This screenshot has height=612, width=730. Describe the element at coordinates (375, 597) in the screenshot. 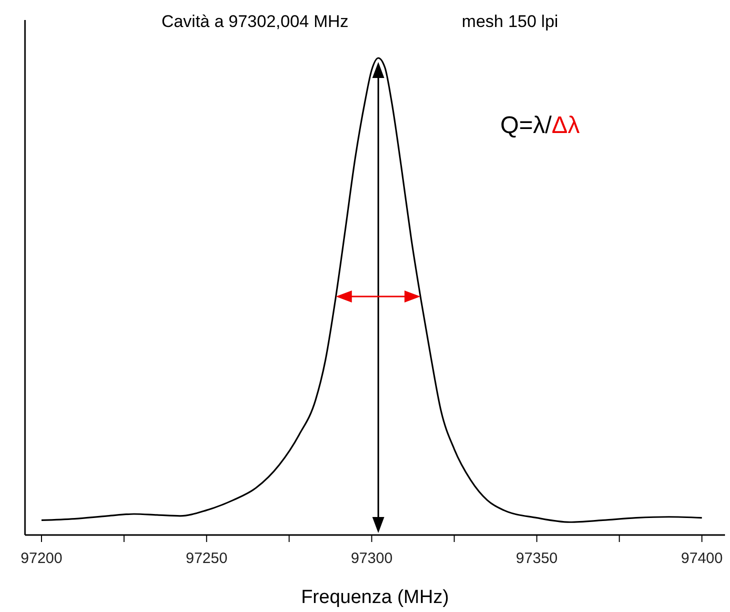

I see `x-axis-title: Frequenza (MHz)` at that location.